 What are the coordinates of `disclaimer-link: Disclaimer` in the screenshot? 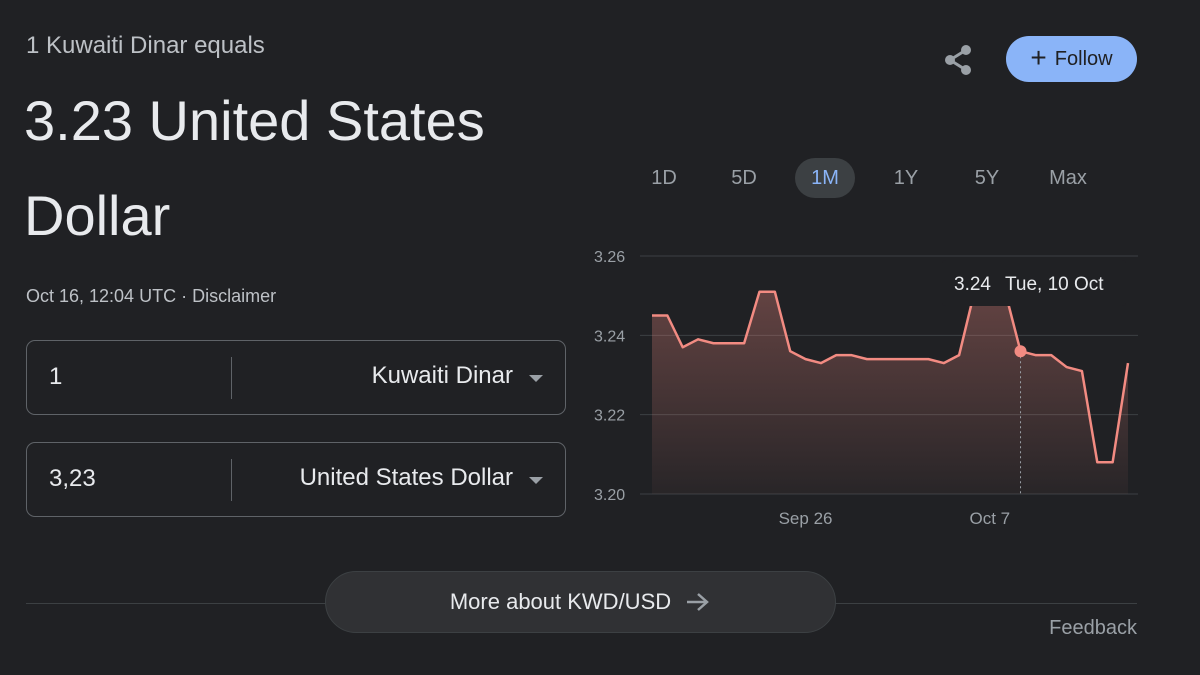 It's located at (234, 296).